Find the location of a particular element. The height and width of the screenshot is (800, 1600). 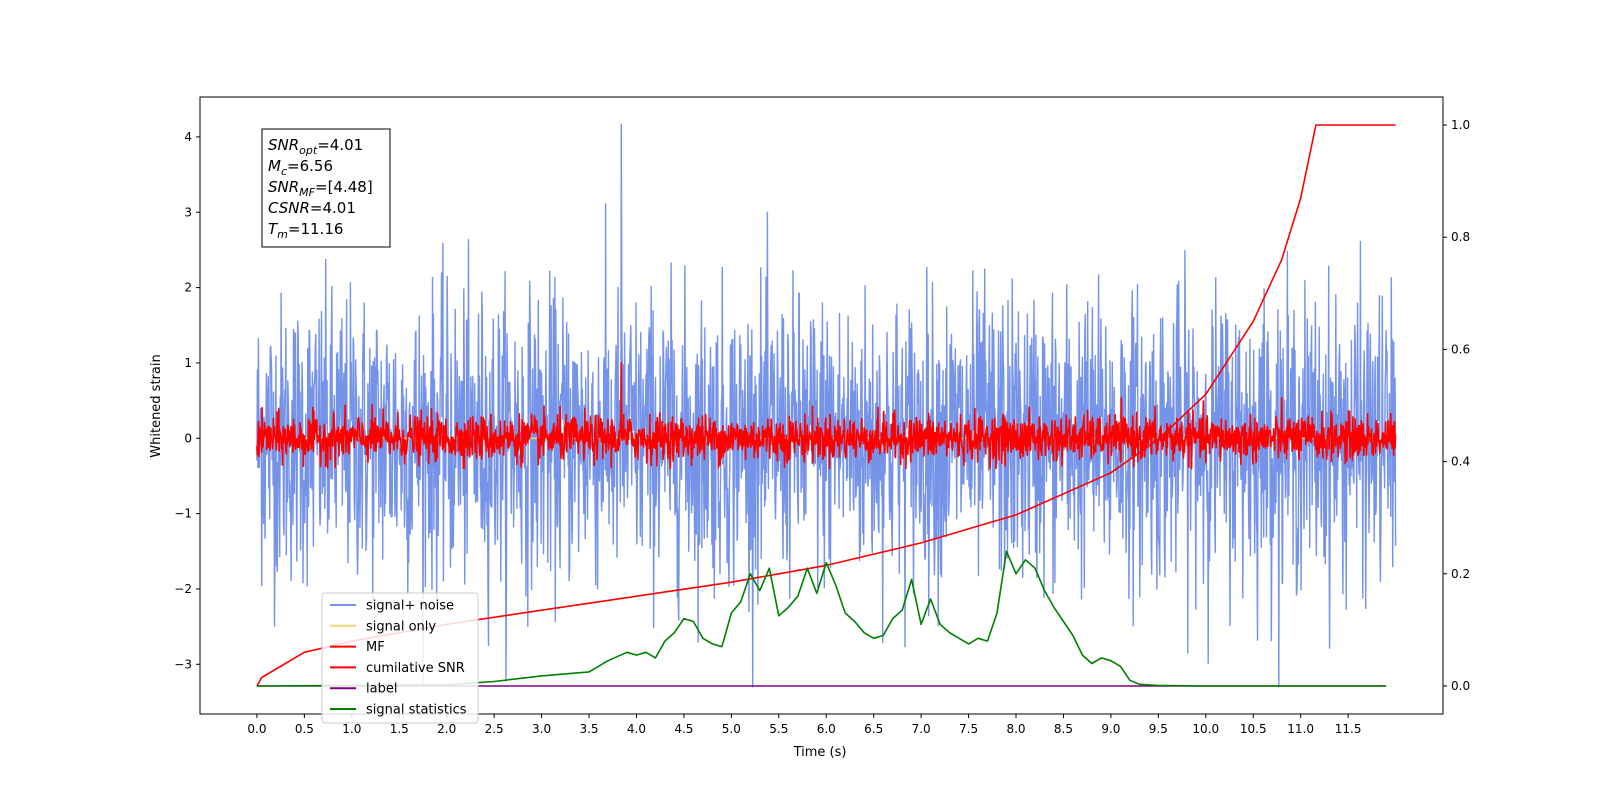

y2-tick-label: 0.8 is located at coordinates (1460, 237).